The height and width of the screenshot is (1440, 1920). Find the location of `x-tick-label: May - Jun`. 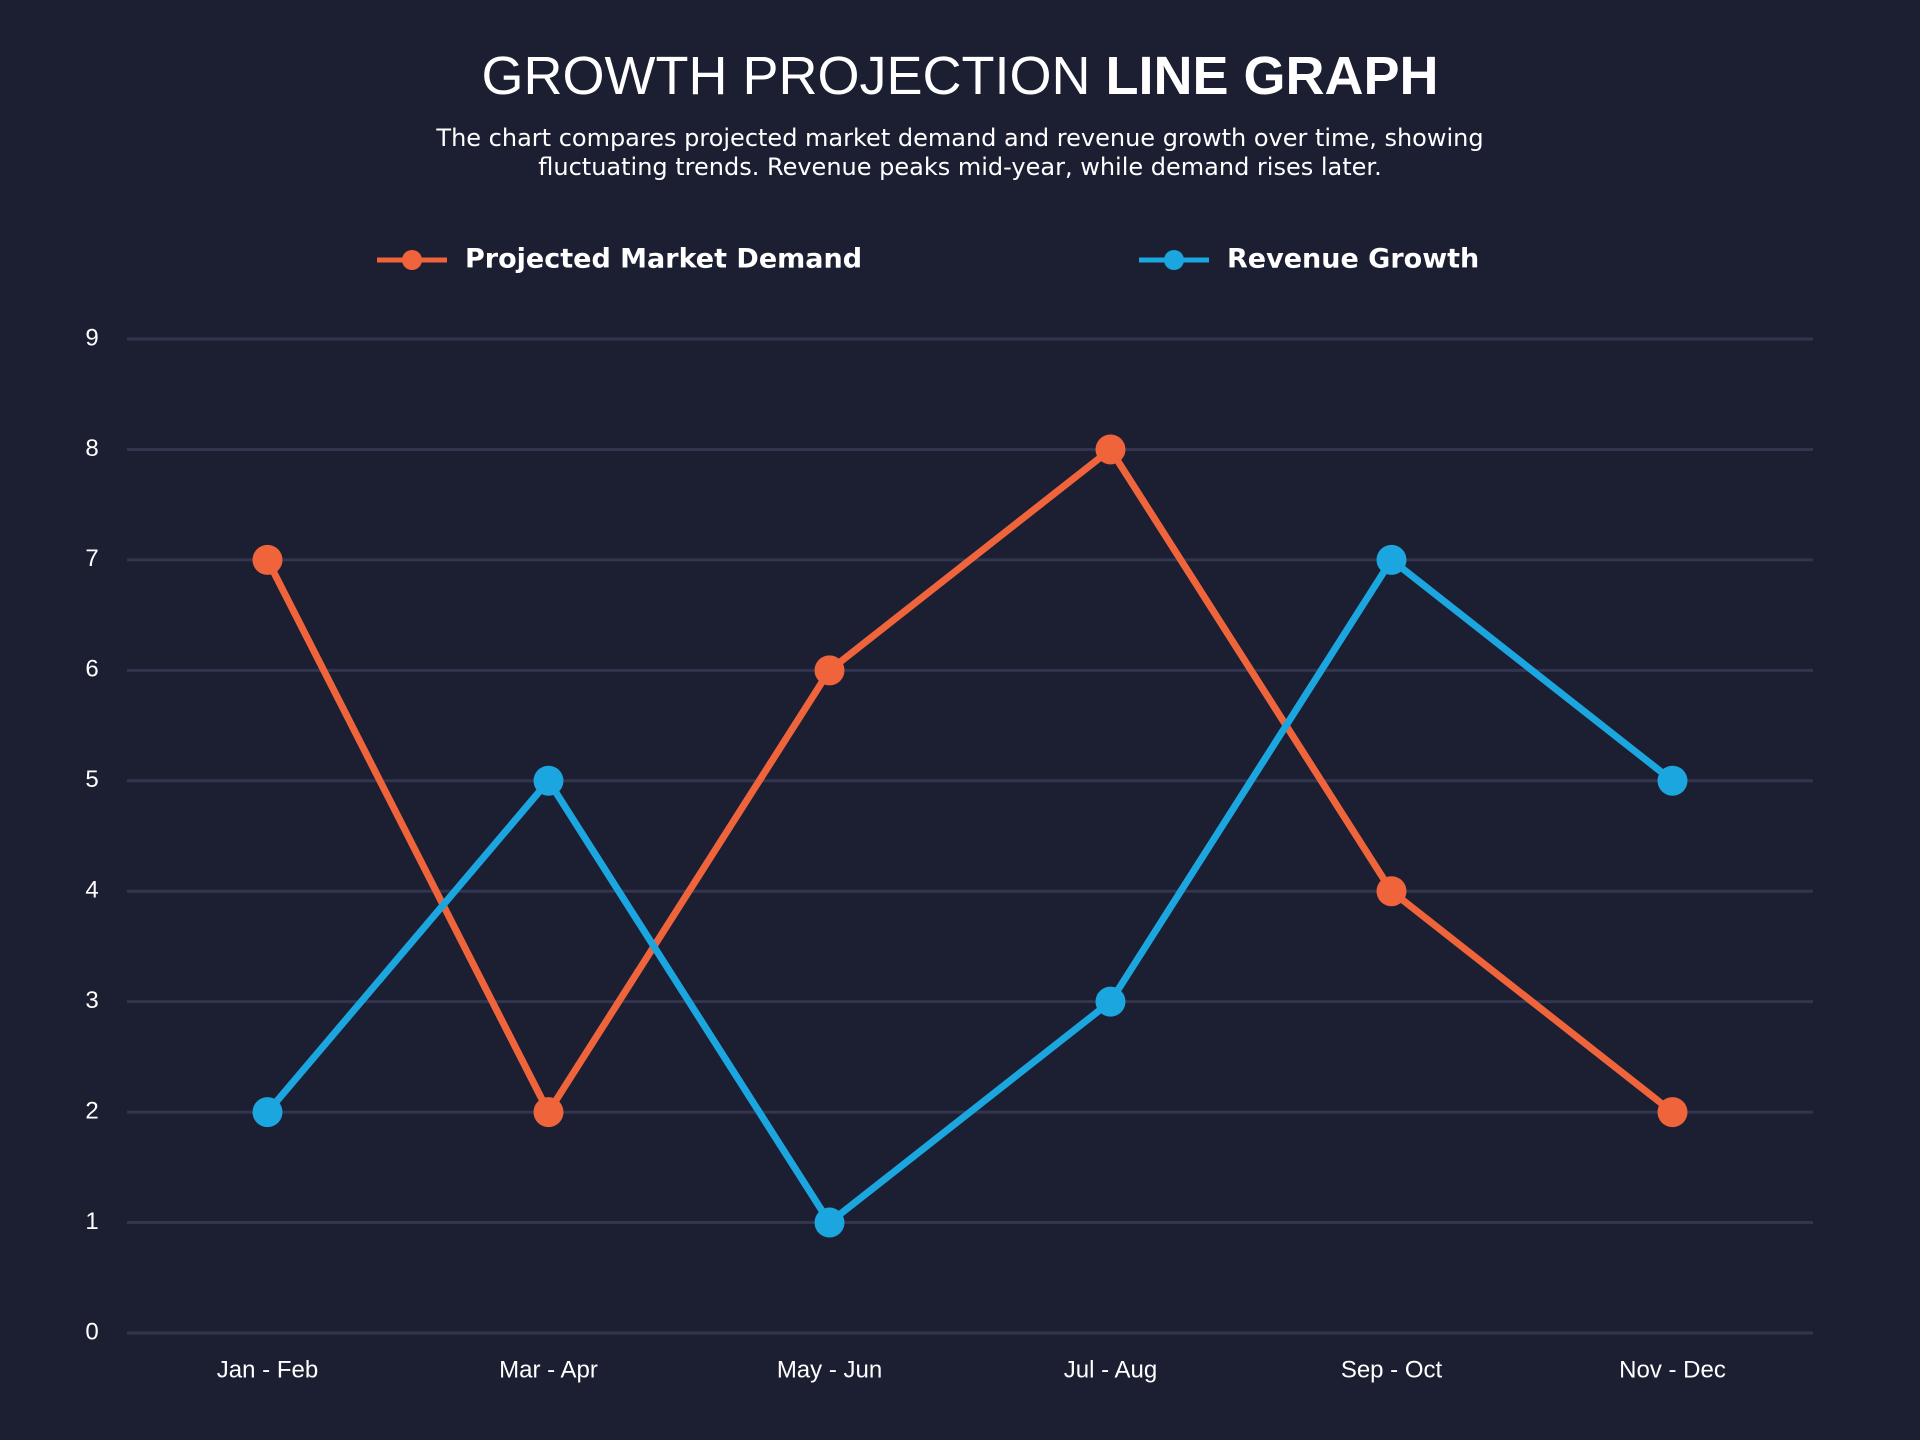

x-tick-label: May - Jun is located at coordinates (829, 1369).